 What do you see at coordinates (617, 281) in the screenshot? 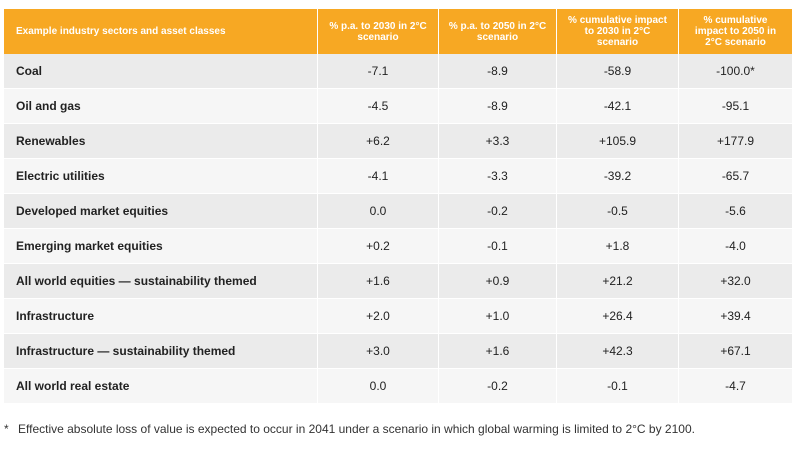
I see `cell-cumulative-2030: +21.2` at bounding box center [617, 281].